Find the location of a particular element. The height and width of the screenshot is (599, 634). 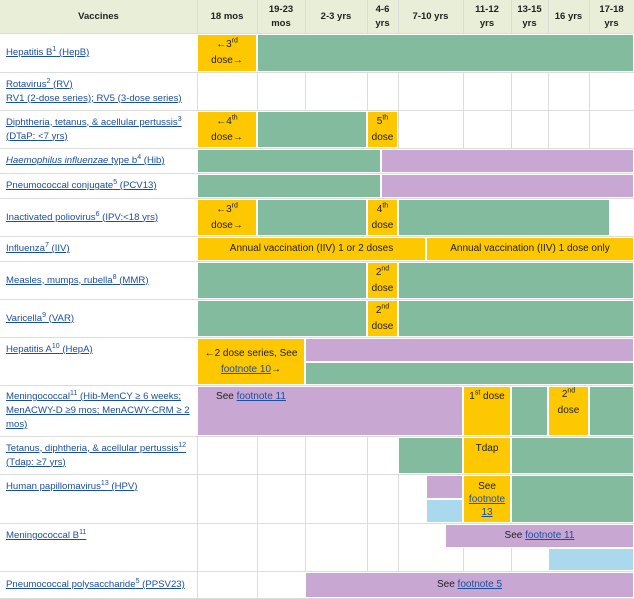

vaccine-mmr: Measles, mumps, rubella8 (MMR) is located at coordinates (100, 280).